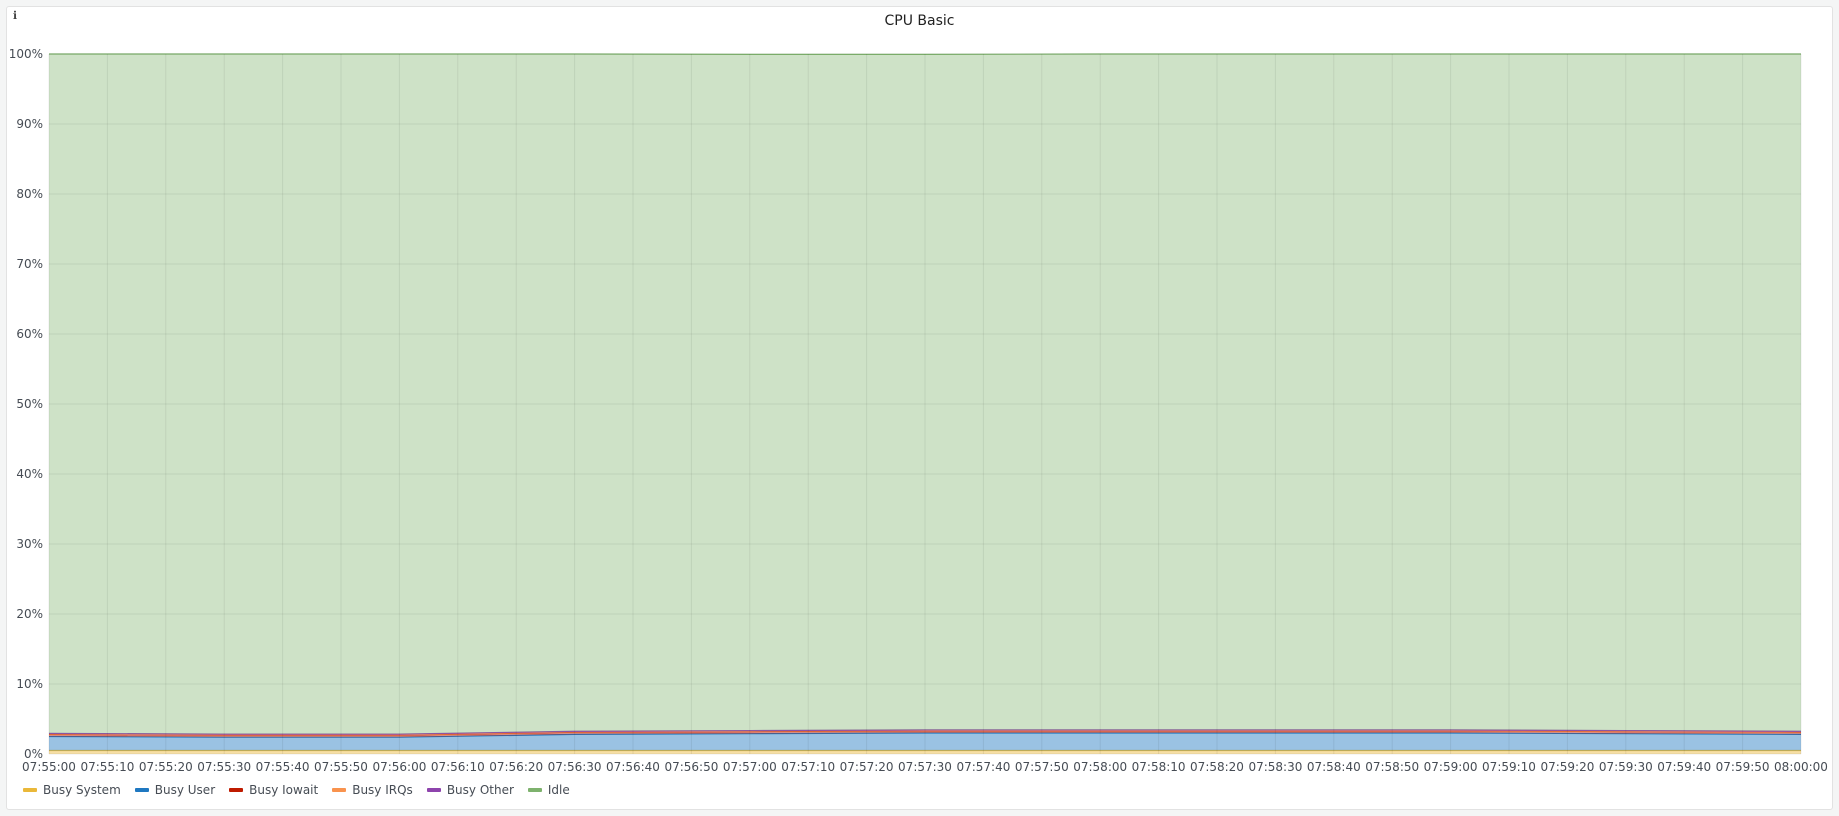 The width and height of the screenshot is (1839, 816). I want to click on legend-item-busy-iowait: Busy Iowait, so click(273, 790).